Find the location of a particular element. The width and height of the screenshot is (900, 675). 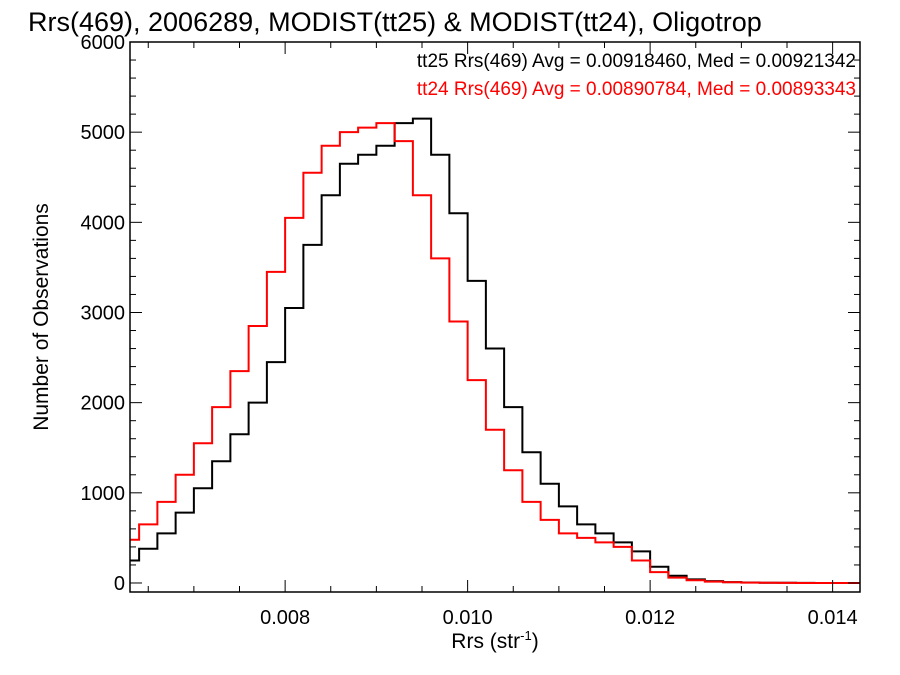

y-tick-label: 0 is located at coordinates (119, 584).